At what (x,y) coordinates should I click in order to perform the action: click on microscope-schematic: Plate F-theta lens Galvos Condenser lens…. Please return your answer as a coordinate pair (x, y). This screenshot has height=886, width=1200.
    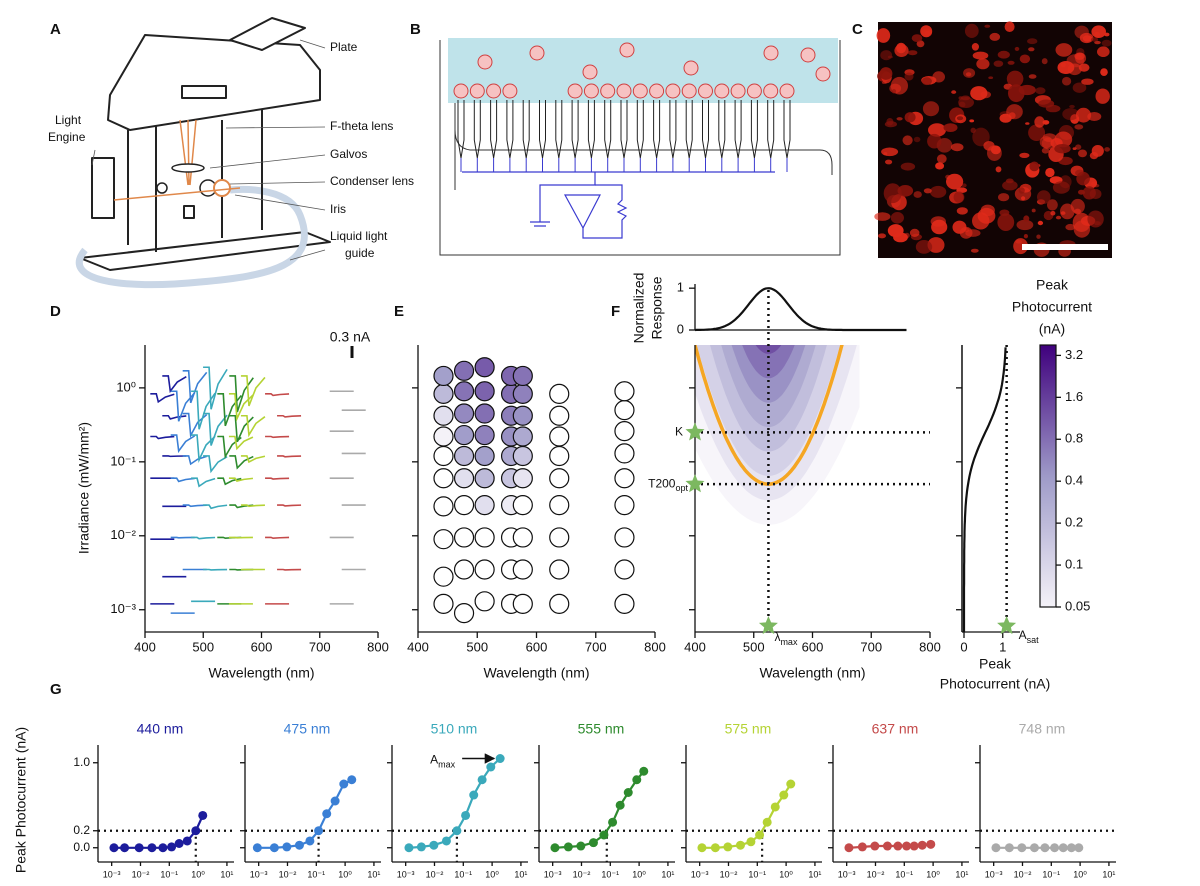
    Looking at the image, I should click on (231, 153).